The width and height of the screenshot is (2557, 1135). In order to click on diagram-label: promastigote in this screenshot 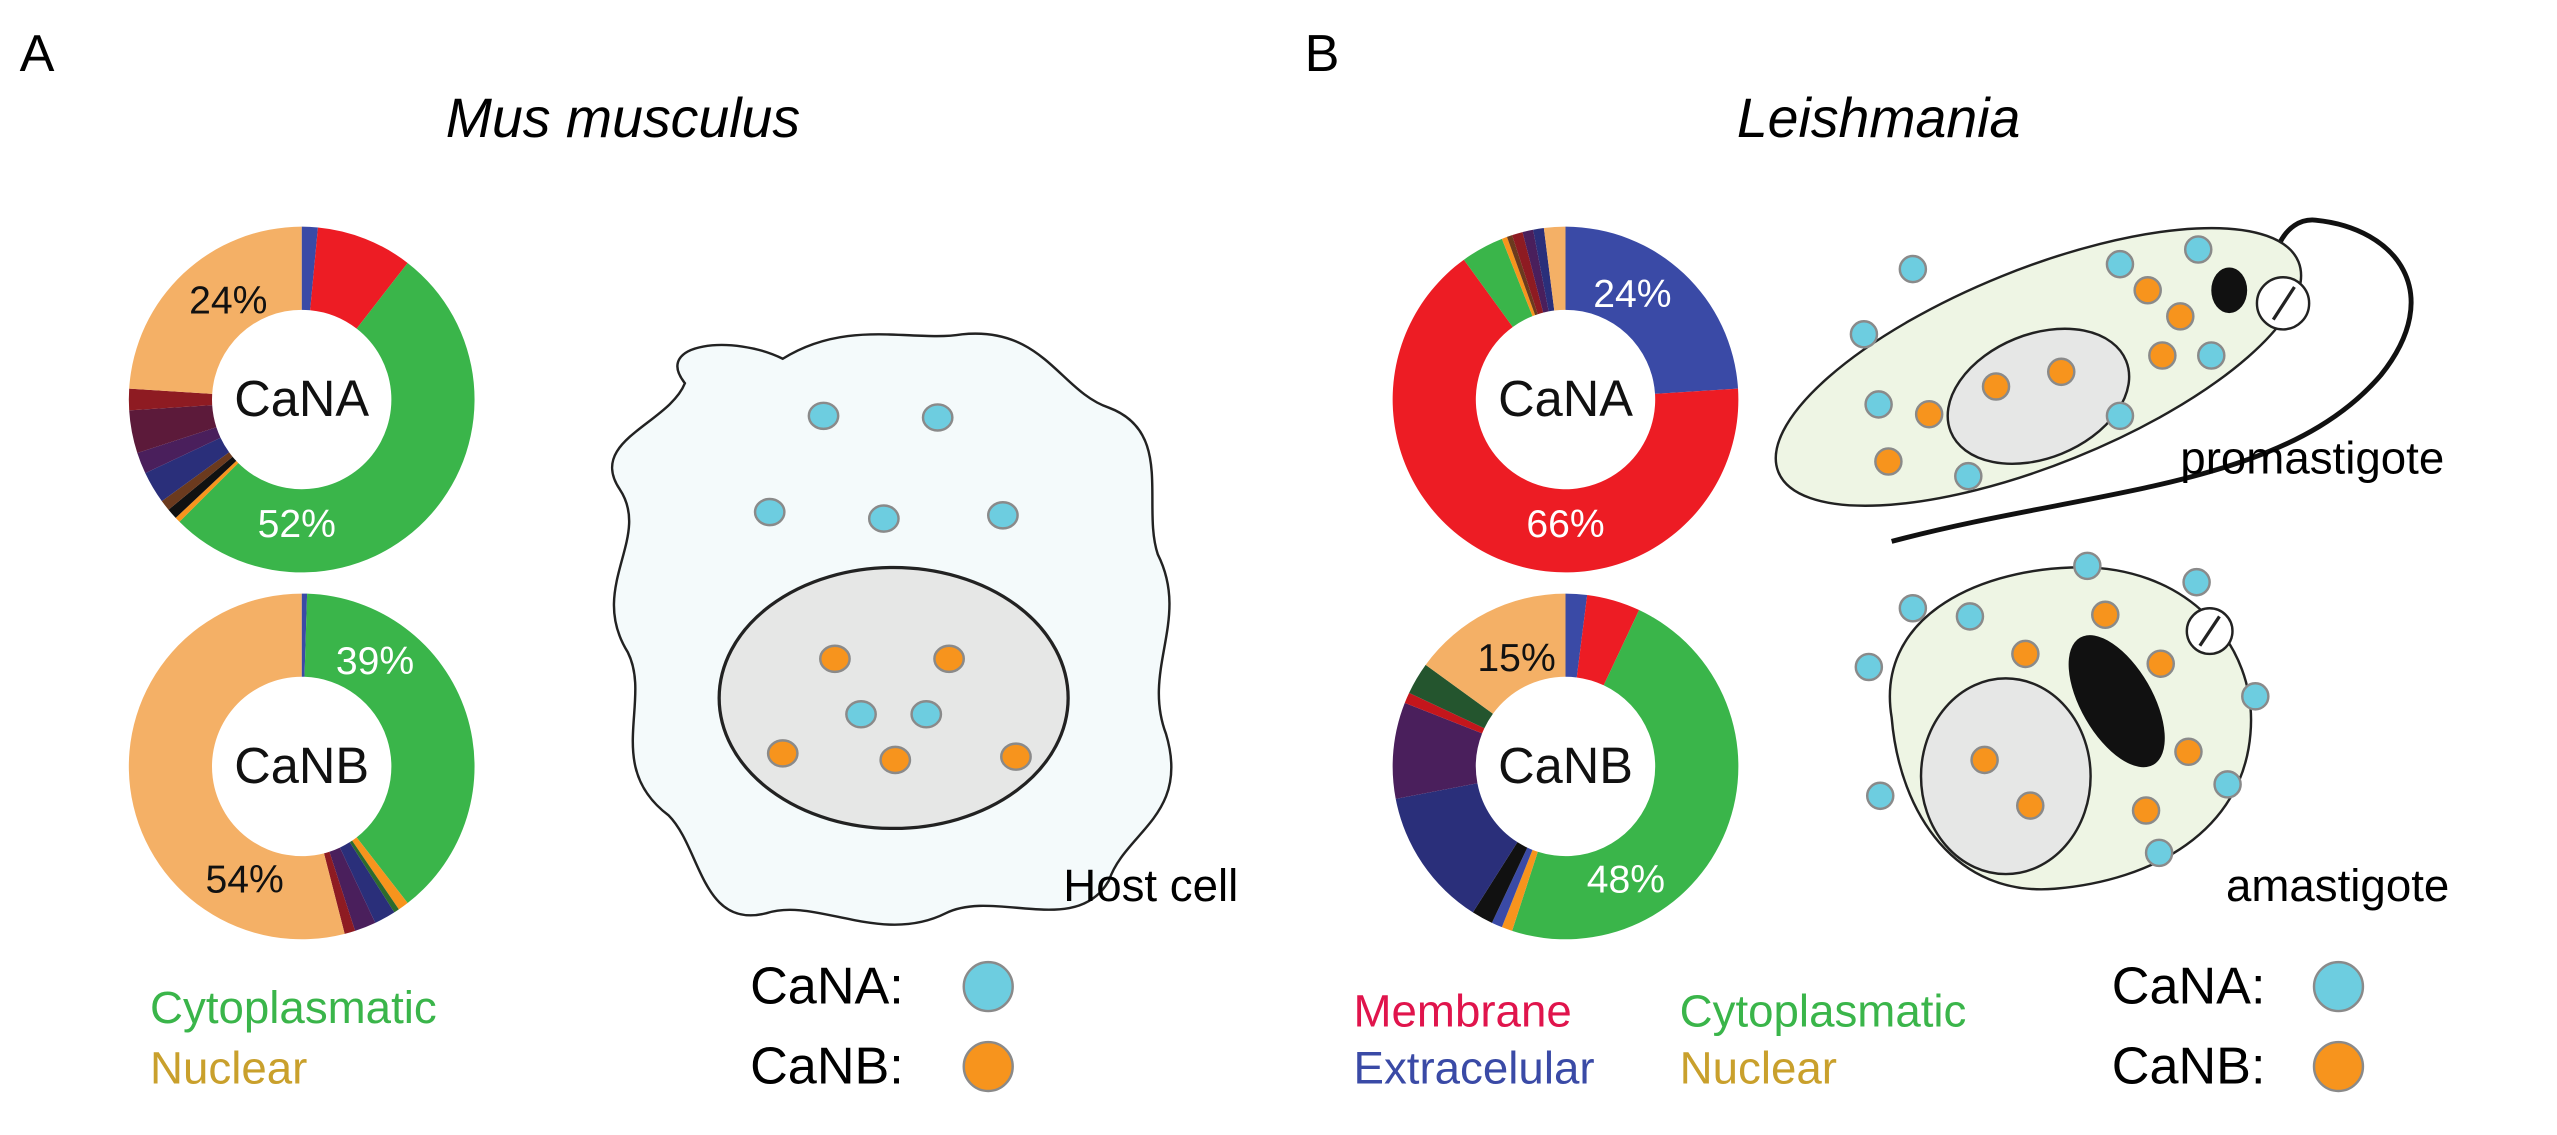, I will do `click(2312, 458)`.